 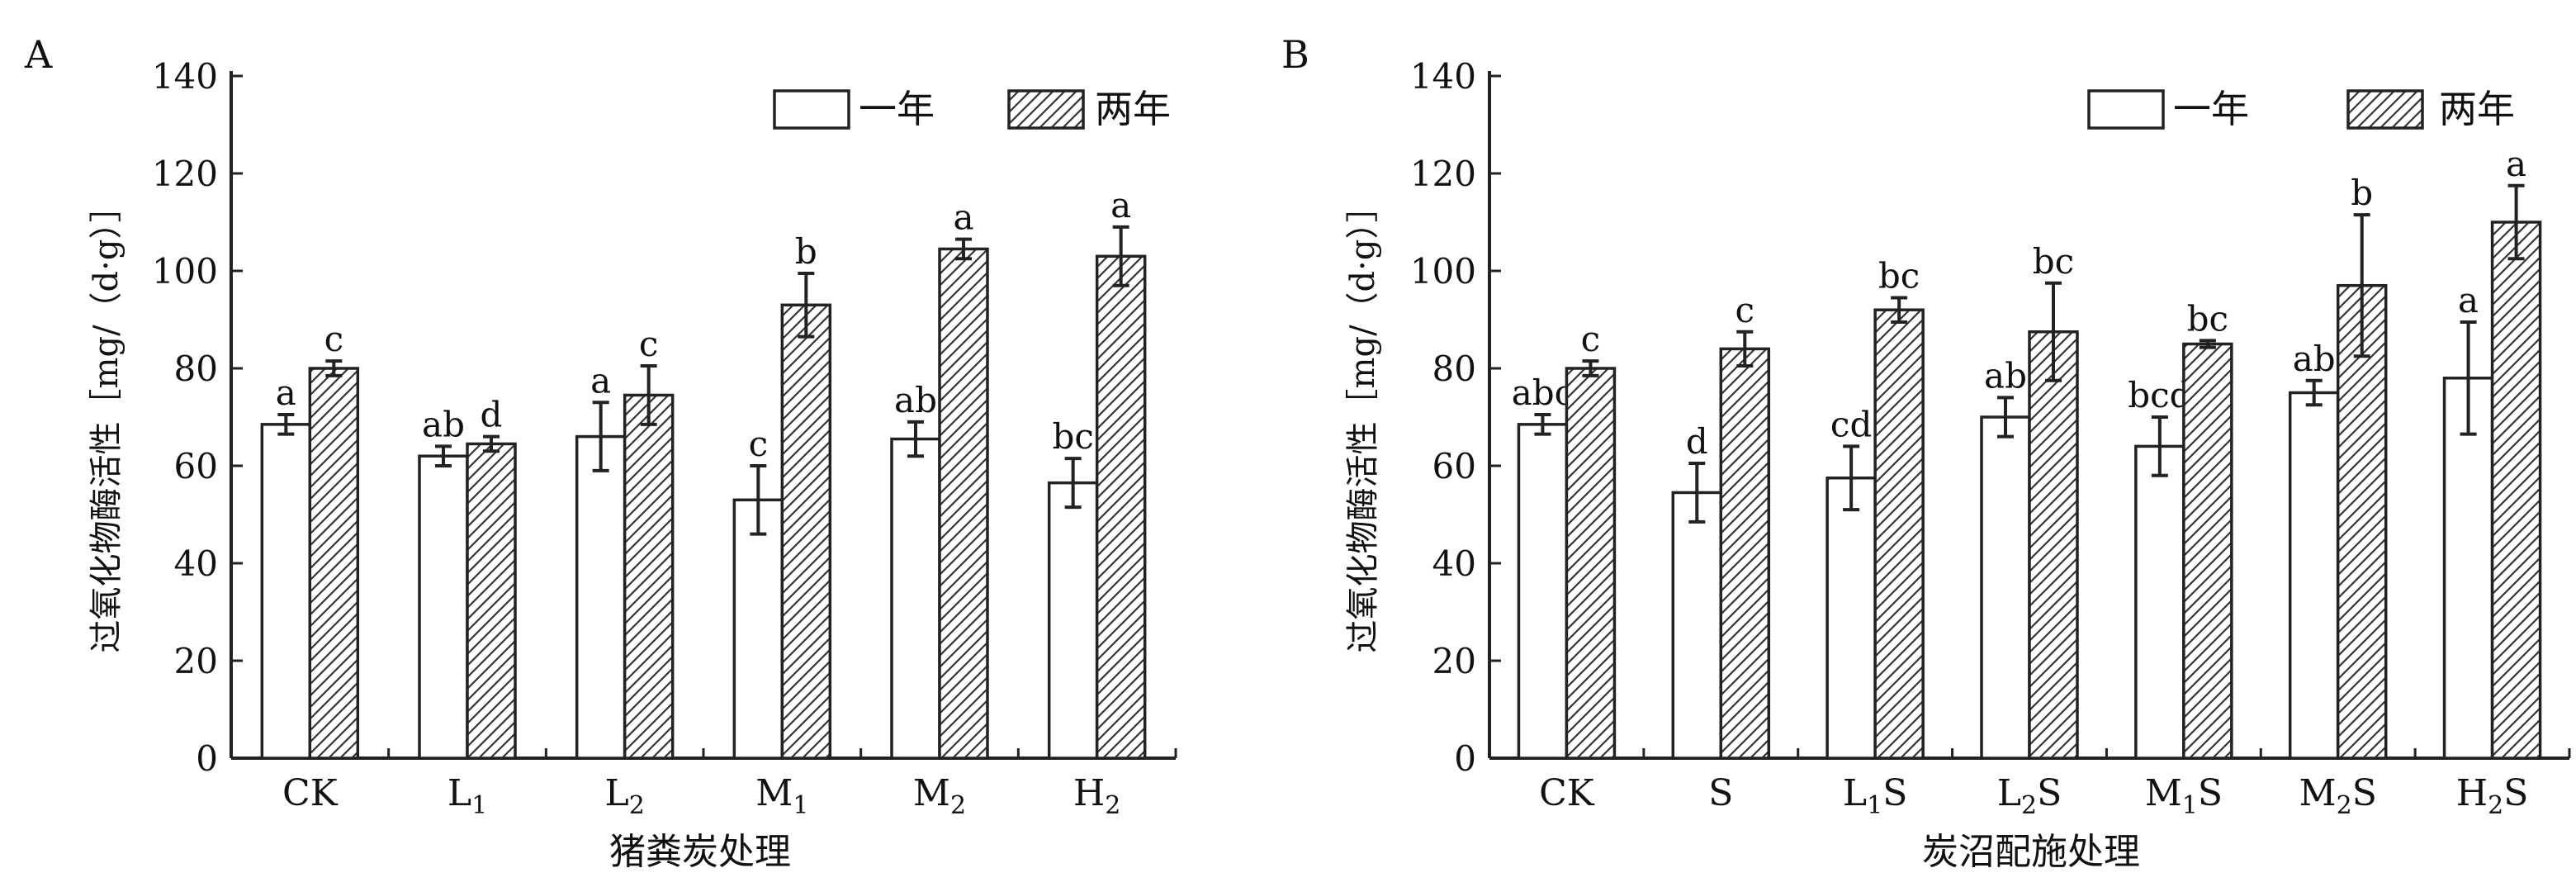 I want to click on x-tick-label: M2S, so click(x=2338, y=796).